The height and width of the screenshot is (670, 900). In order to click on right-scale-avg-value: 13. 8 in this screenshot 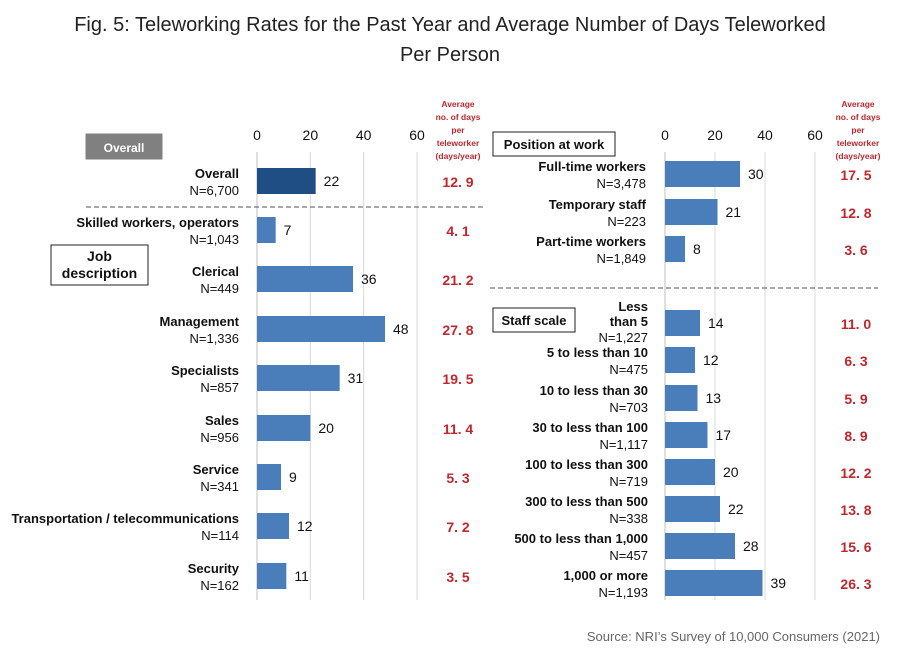, I will do `click(855, 510)`.